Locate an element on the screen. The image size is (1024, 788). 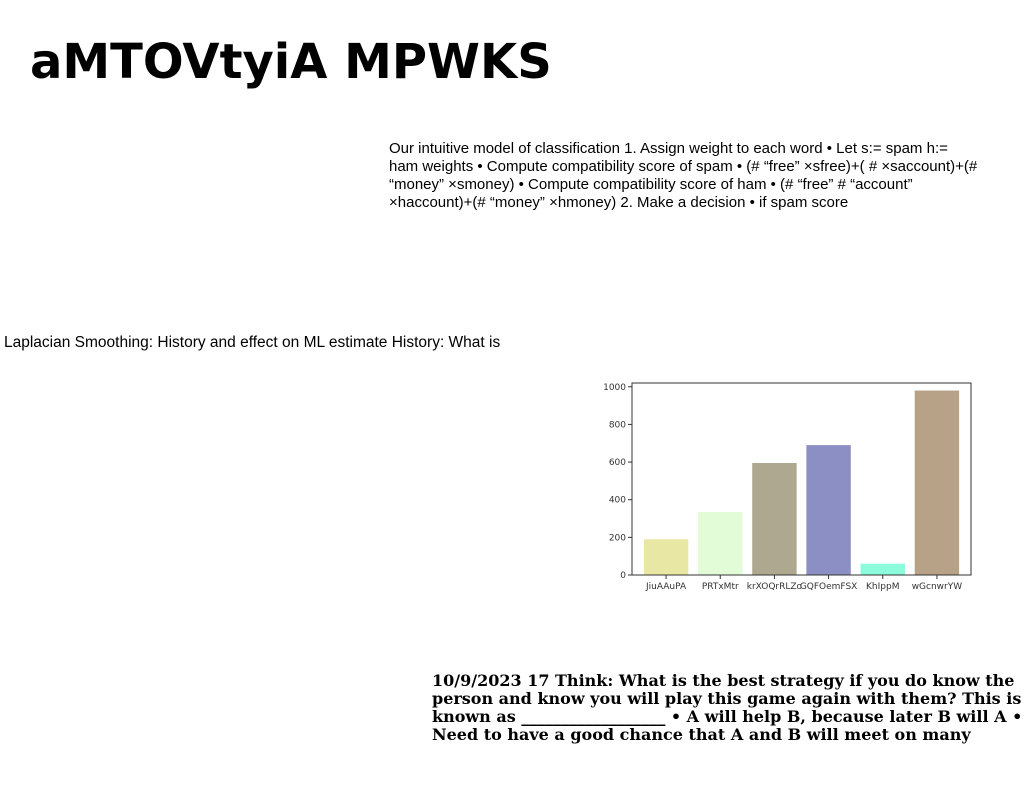
y-tick-label: 600 is located at coordinates (617, 463).